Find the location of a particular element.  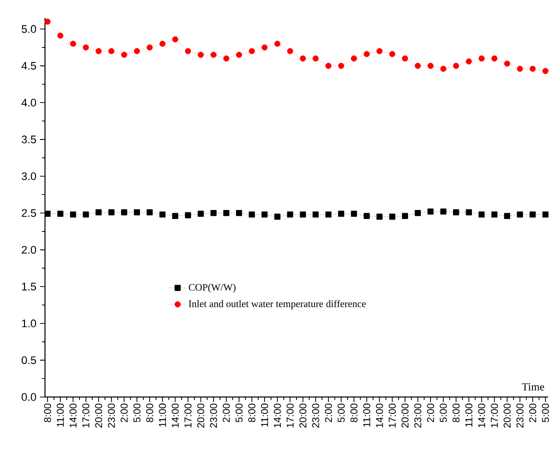

y-tick-label: 0.0 is located at coordinates (29, 397).